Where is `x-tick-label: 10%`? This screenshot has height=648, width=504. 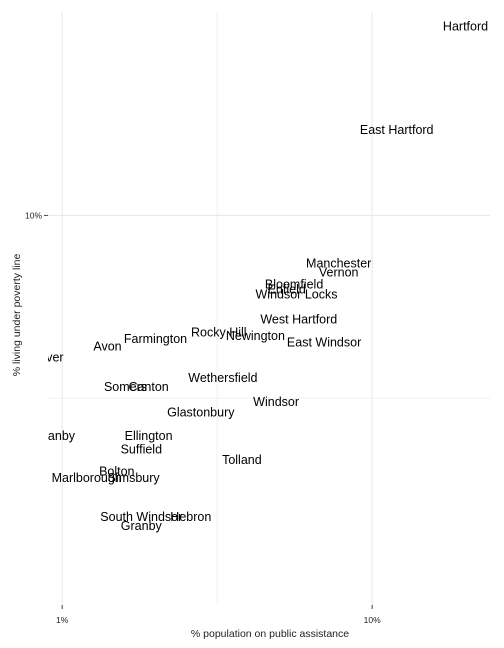 x-tick-label: 10% is located at coordinates (372, 620).